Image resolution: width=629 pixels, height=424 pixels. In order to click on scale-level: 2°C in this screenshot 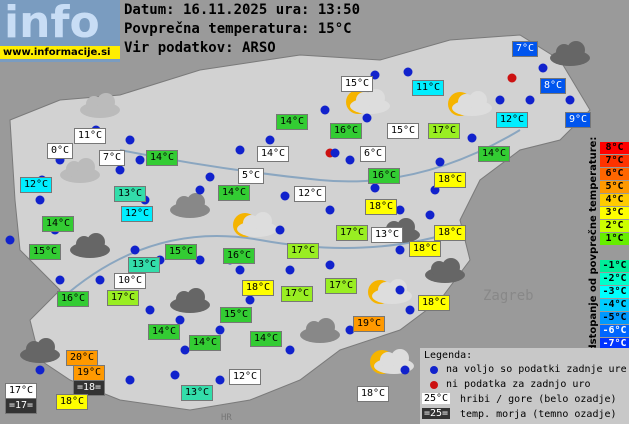, I will do `click(614, 226)`.